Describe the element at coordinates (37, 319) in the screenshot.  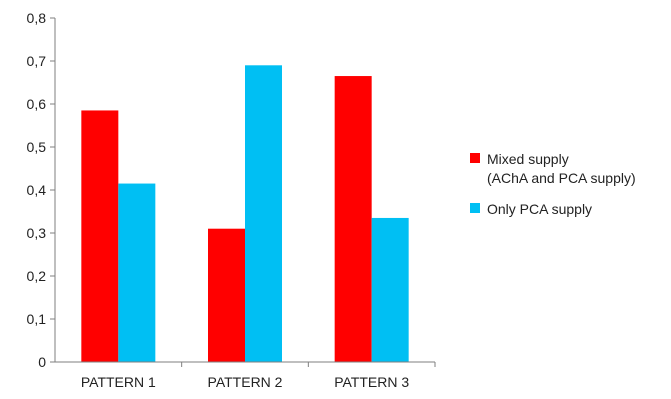
I see `y-tick-label: 0,1` at that location.